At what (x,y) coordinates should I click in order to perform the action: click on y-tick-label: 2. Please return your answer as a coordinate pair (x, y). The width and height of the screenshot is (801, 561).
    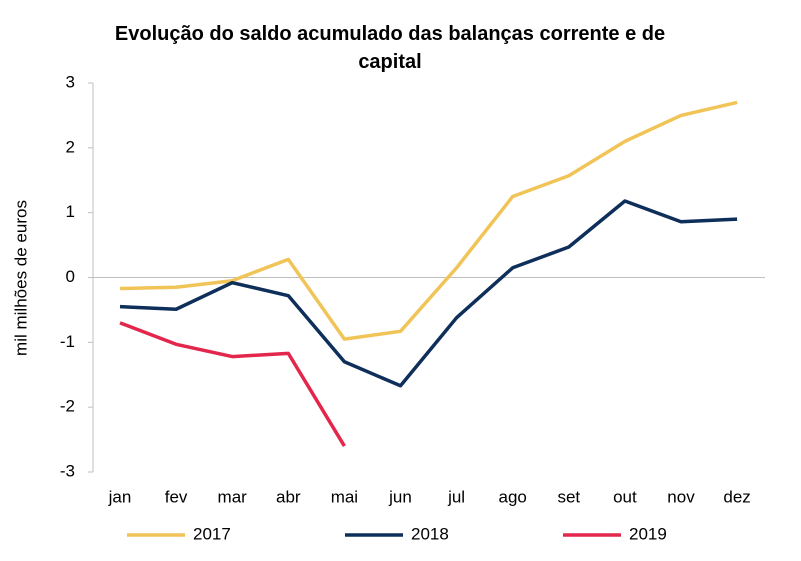
    Looking at the image, I should click on (70, 146).